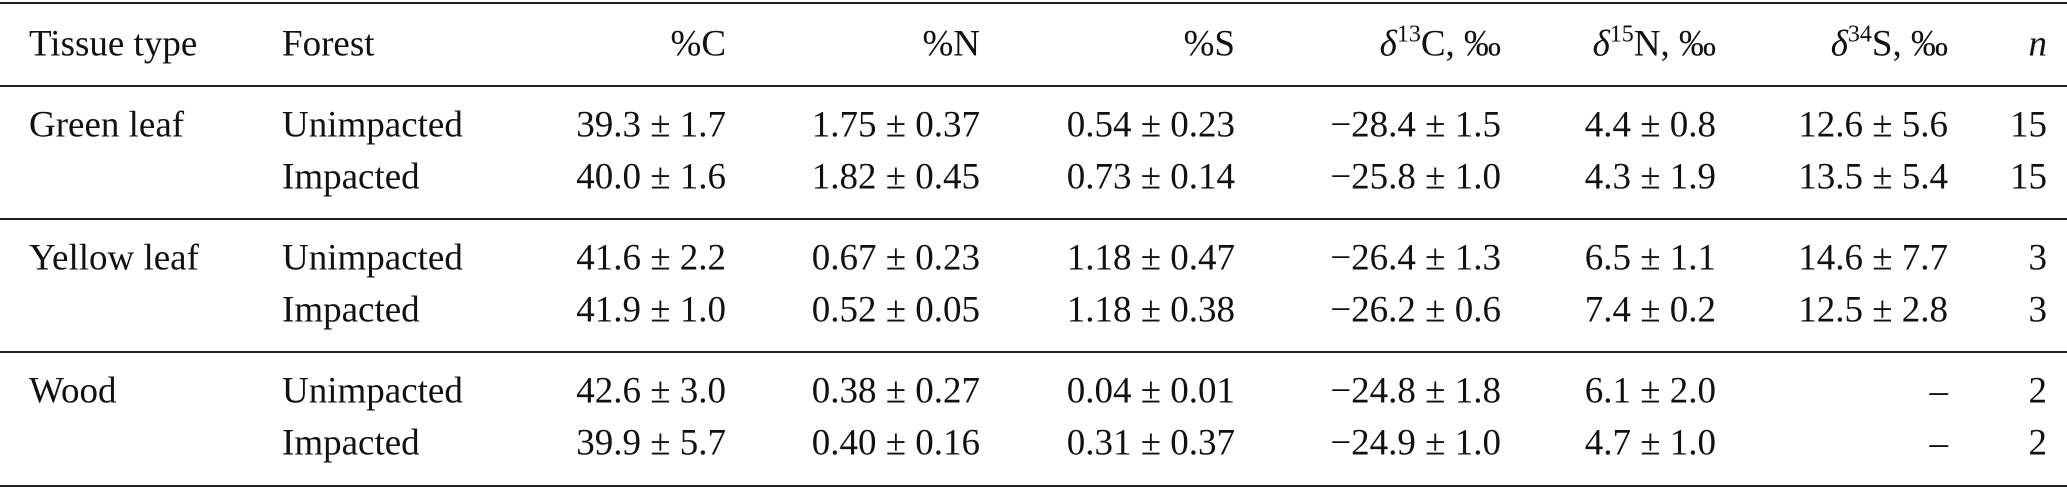  What do you see at coordinates (895, 258) in the screenshot?
I see `value-cell: 0.67 ± 0.23` at bounding box center [895, 258].